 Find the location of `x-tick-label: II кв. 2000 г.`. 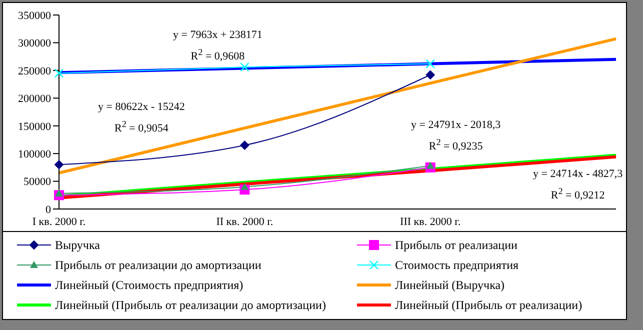

x-tick-label: II кв. 2000 г. is located at coordinates (245, 222).